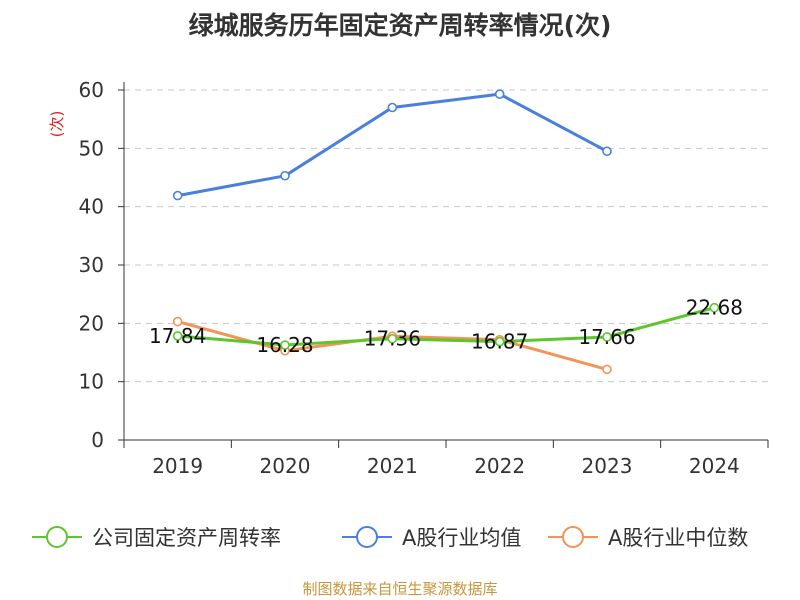 The image size is (800, 600). What do you see at coordinates (678, 538) in the screenshot?
I see `legend-label: A股行业中位数` at bounding box center [678, 538].